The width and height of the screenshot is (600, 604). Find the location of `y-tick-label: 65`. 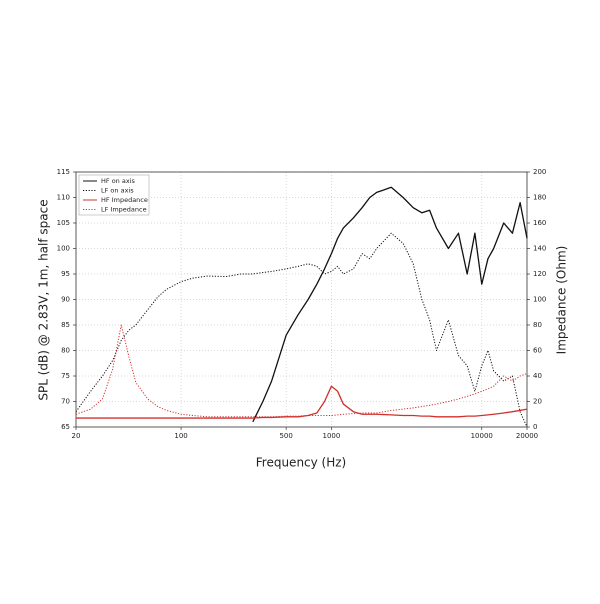

y-tick-label: 65 is located at coordinates (65, 427).